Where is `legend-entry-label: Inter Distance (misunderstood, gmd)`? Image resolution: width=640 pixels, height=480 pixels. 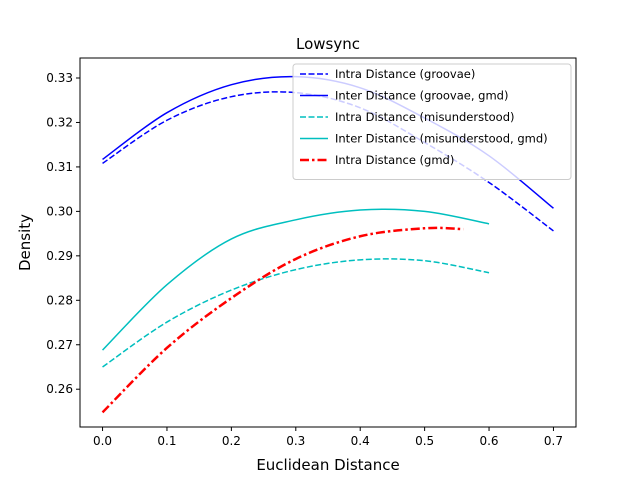 legend-entry-label: Inter Distance (misunderstood, gmd) is located at coordinates (441, 139).